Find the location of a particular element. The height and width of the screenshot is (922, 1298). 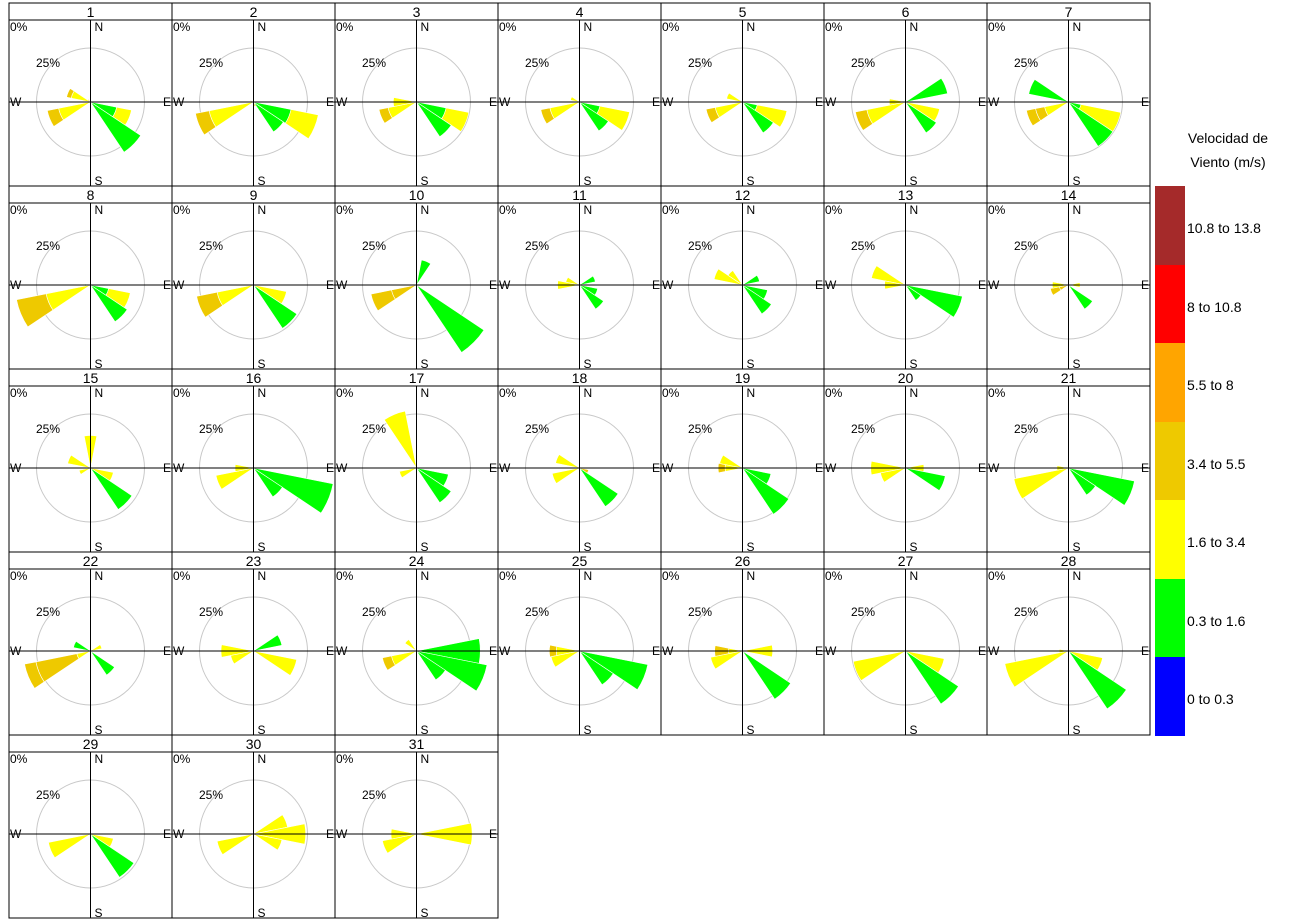

panel-title: 21 is located at coordinates (1069, 378).